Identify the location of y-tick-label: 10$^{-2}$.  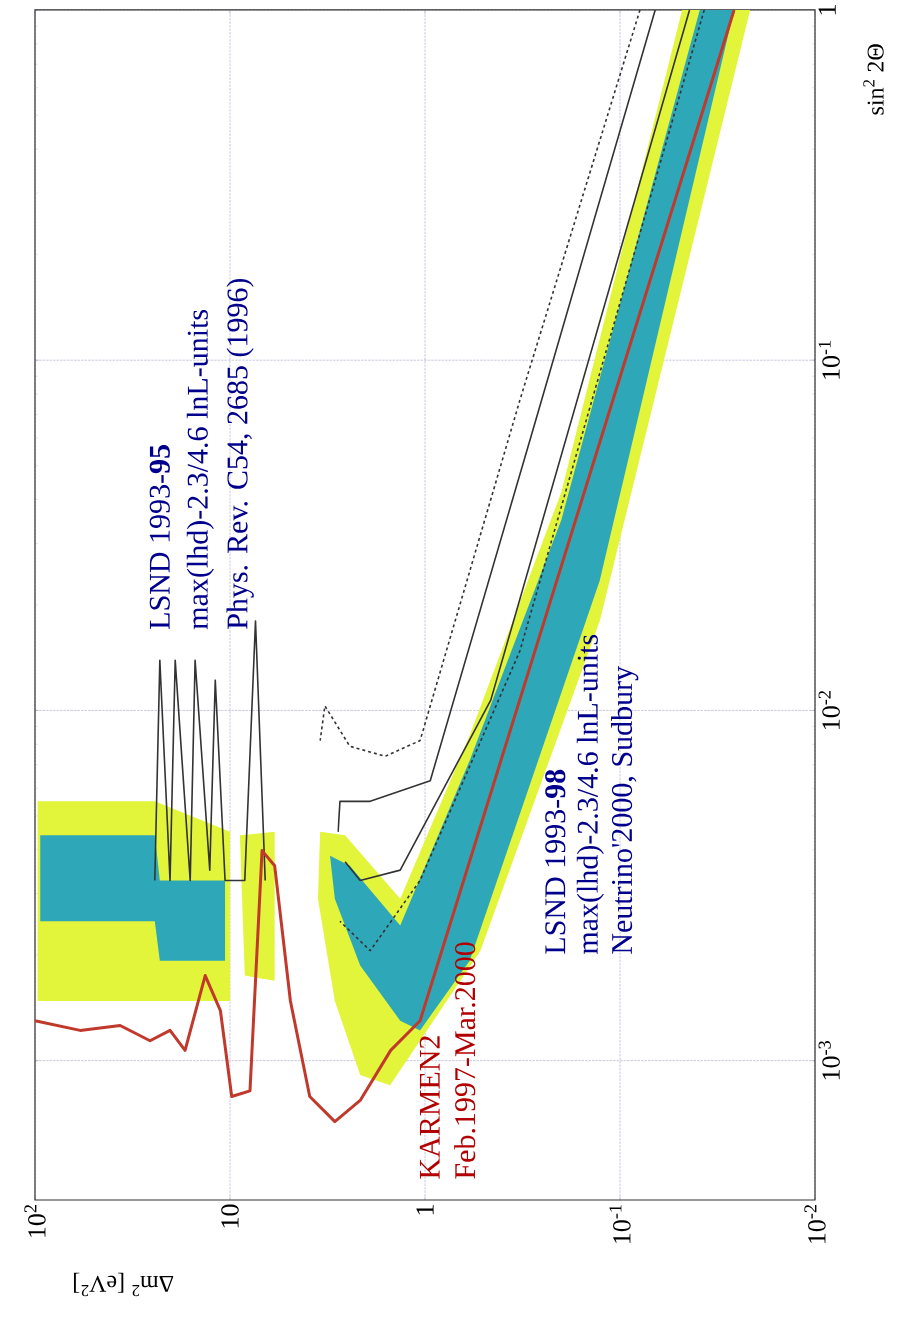
(829, 710).